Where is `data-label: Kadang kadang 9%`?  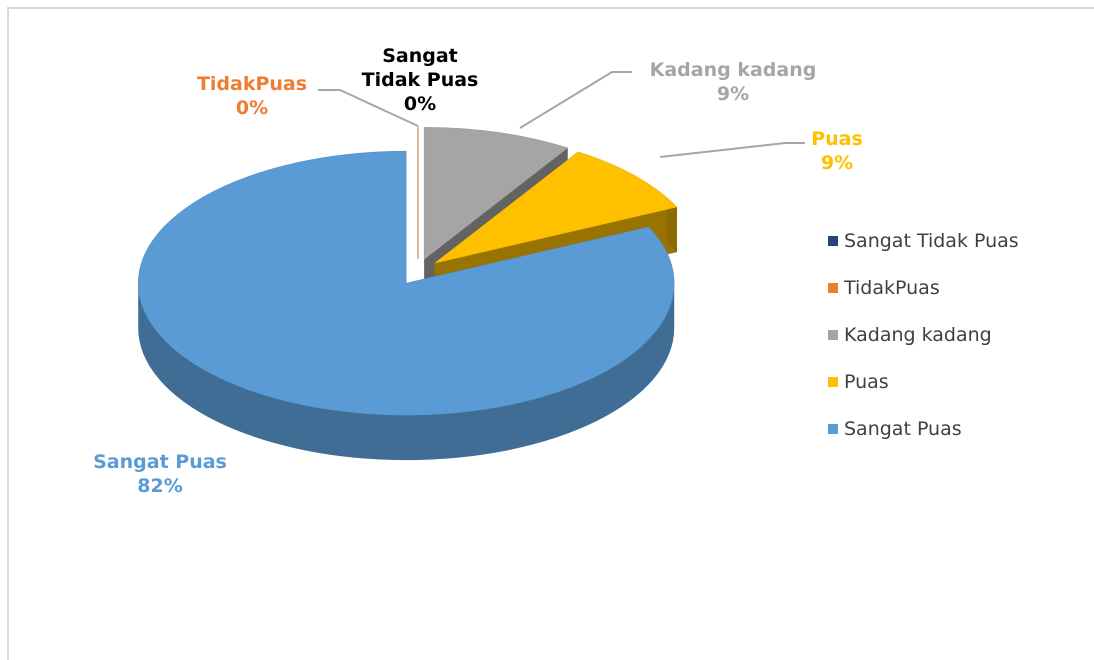 data-label: Kadang kadang 9% is located at coordinates (733, 82).